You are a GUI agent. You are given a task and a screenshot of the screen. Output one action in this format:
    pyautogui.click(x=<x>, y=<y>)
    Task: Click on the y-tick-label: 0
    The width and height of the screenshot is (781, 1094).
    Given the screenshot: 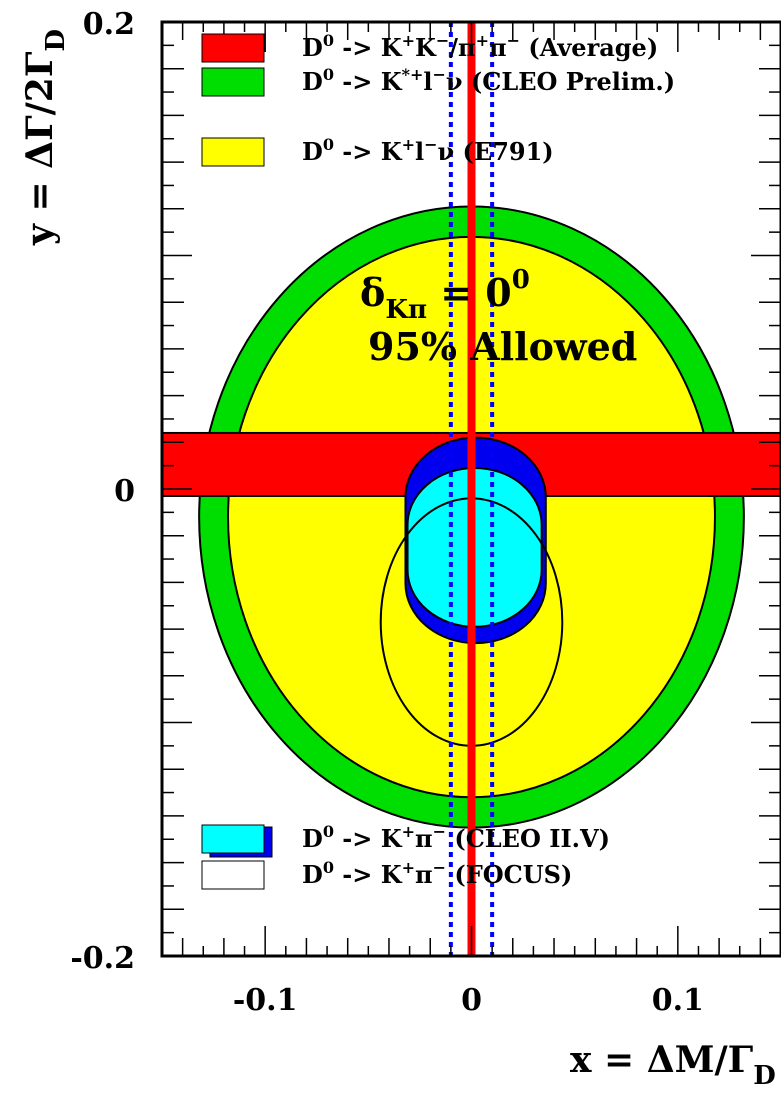 What is the action you would take?
    pyautogui.click(x=124, y=491)
    